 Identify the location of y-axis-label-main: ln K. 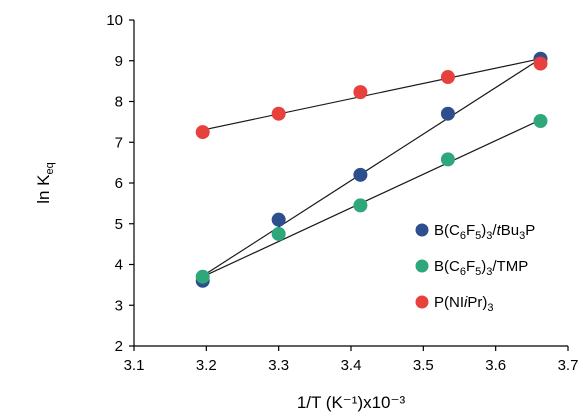
(43, 189).